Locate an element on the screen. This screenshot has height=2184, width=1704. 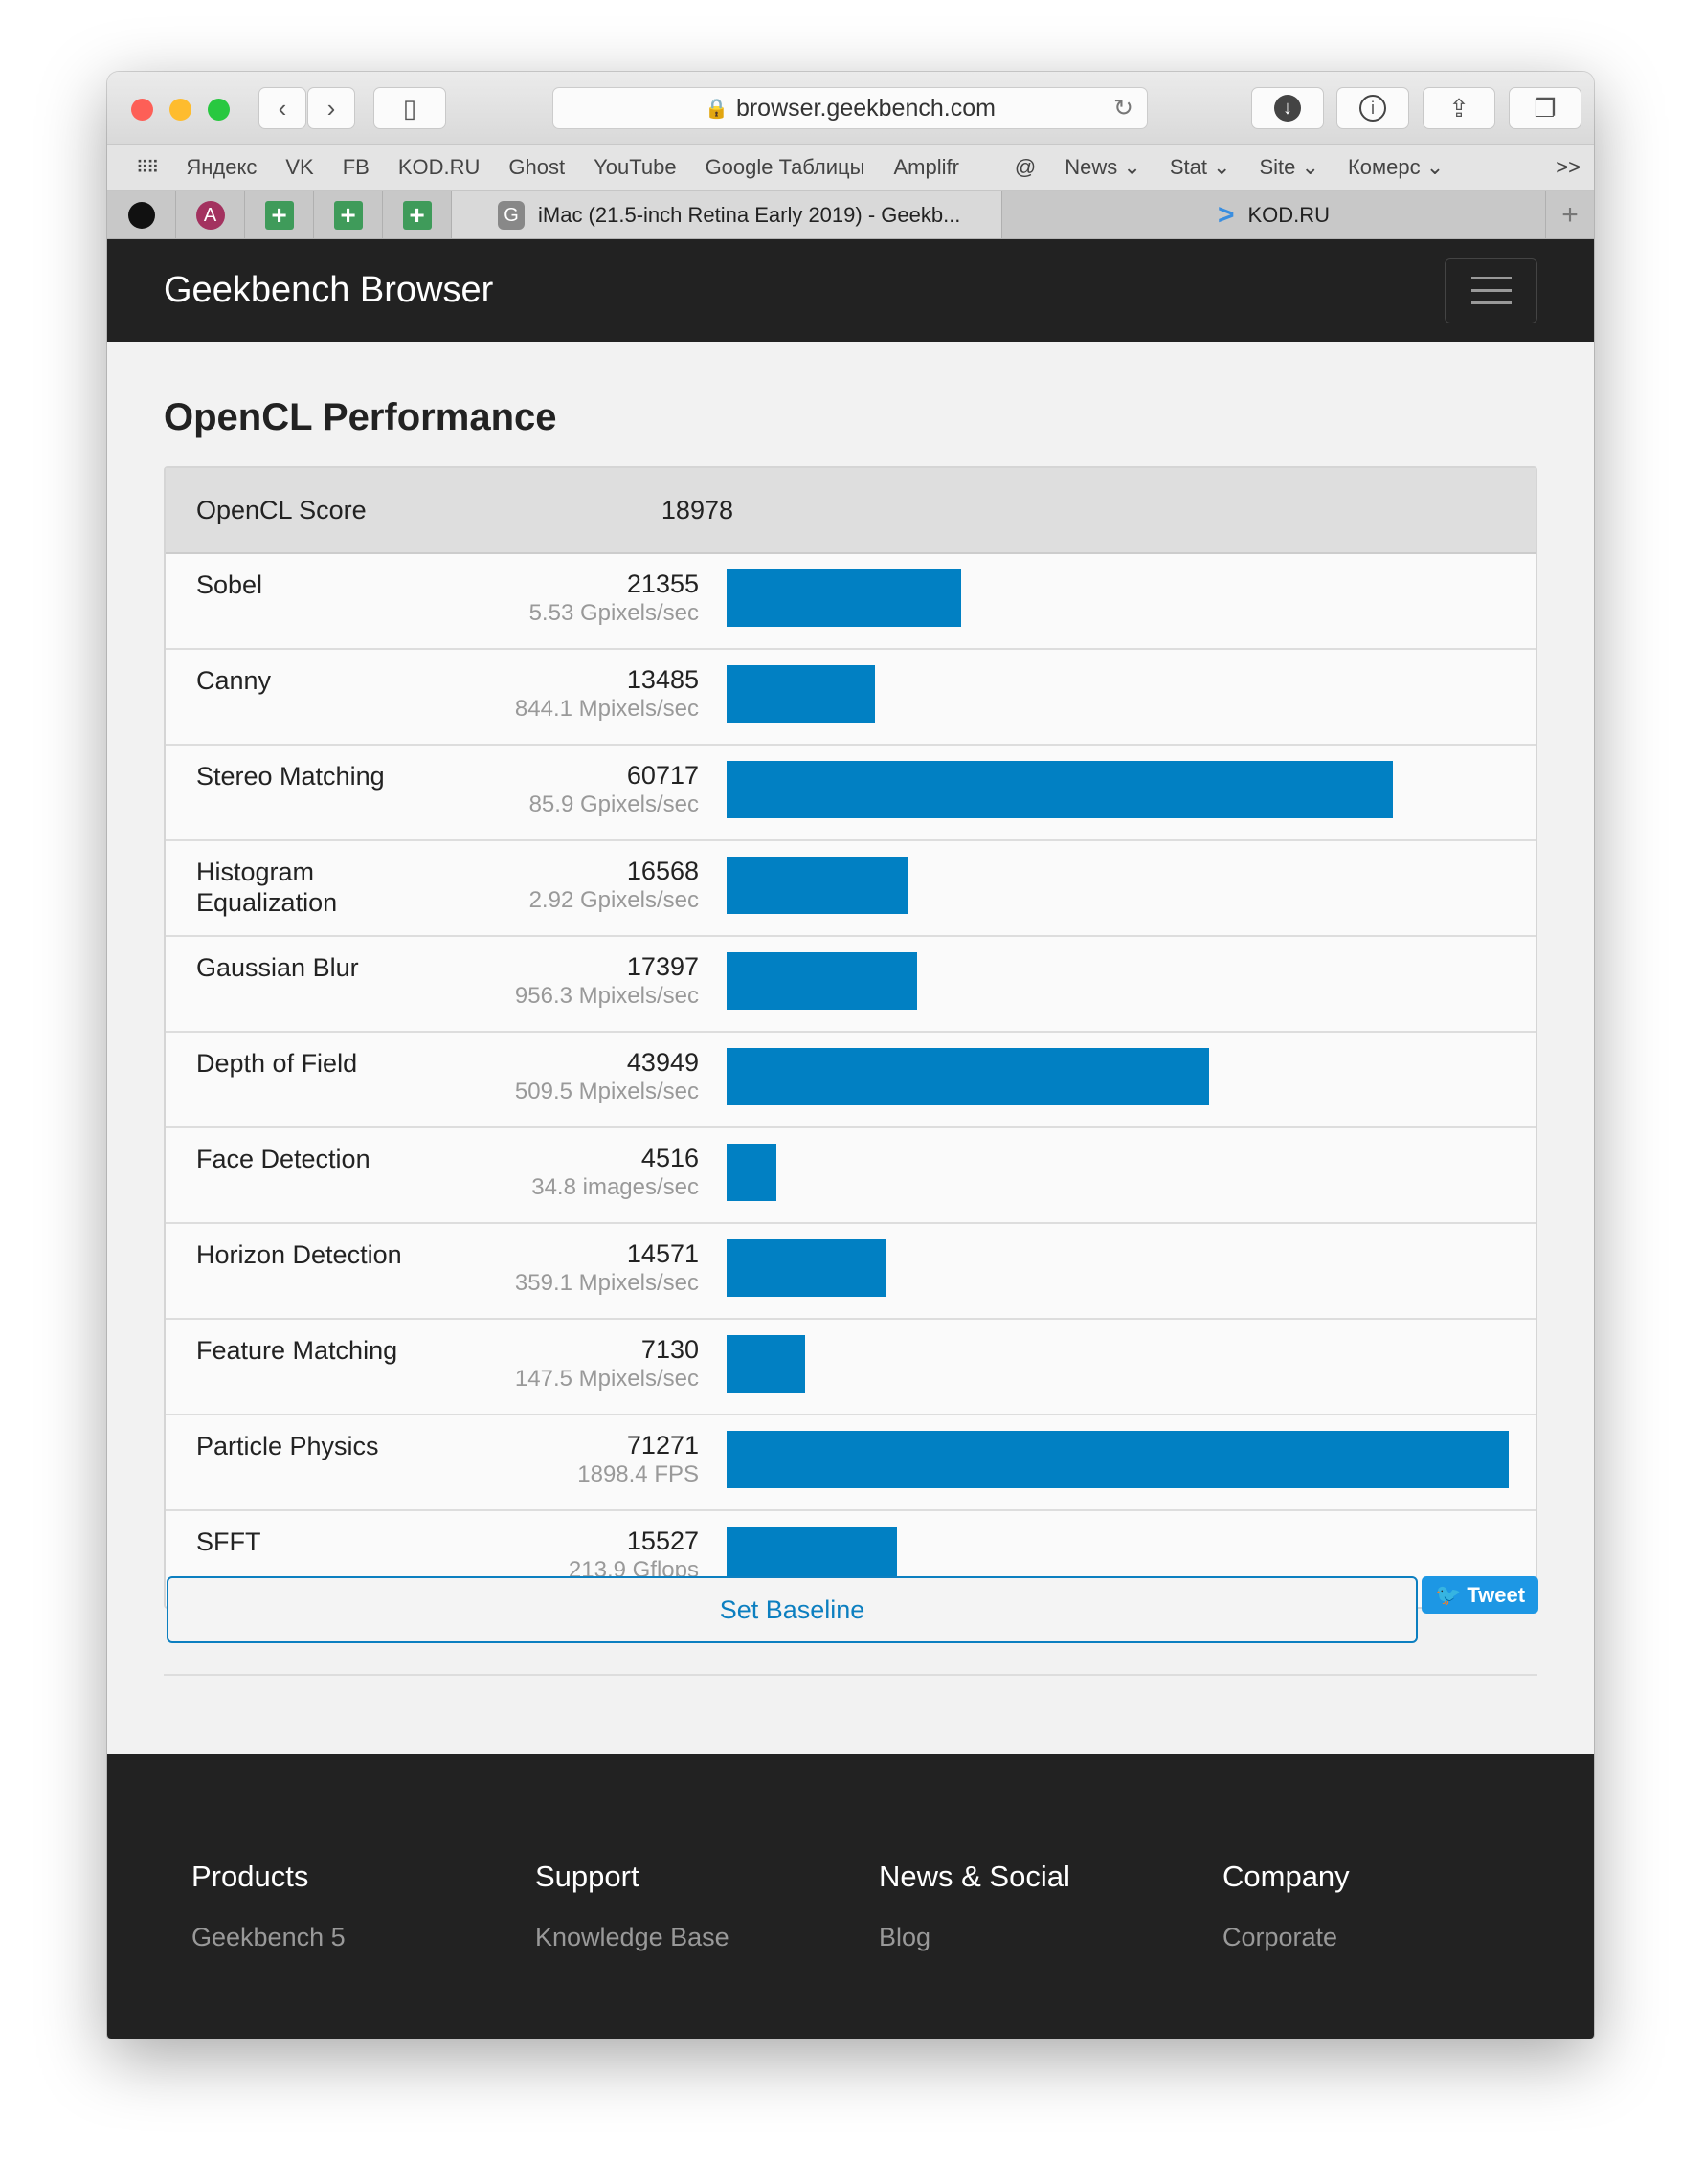
workload-name: Face Detection is located at coordinates (283, 1159).